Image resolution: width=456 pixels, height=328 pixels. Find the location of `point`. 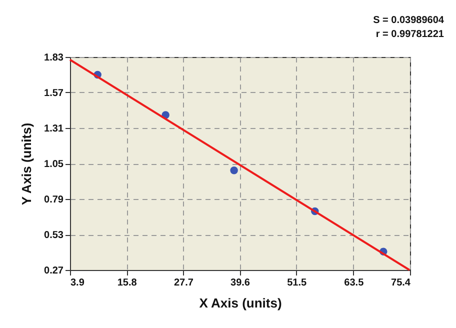

point is located at coordinates (234, 170).